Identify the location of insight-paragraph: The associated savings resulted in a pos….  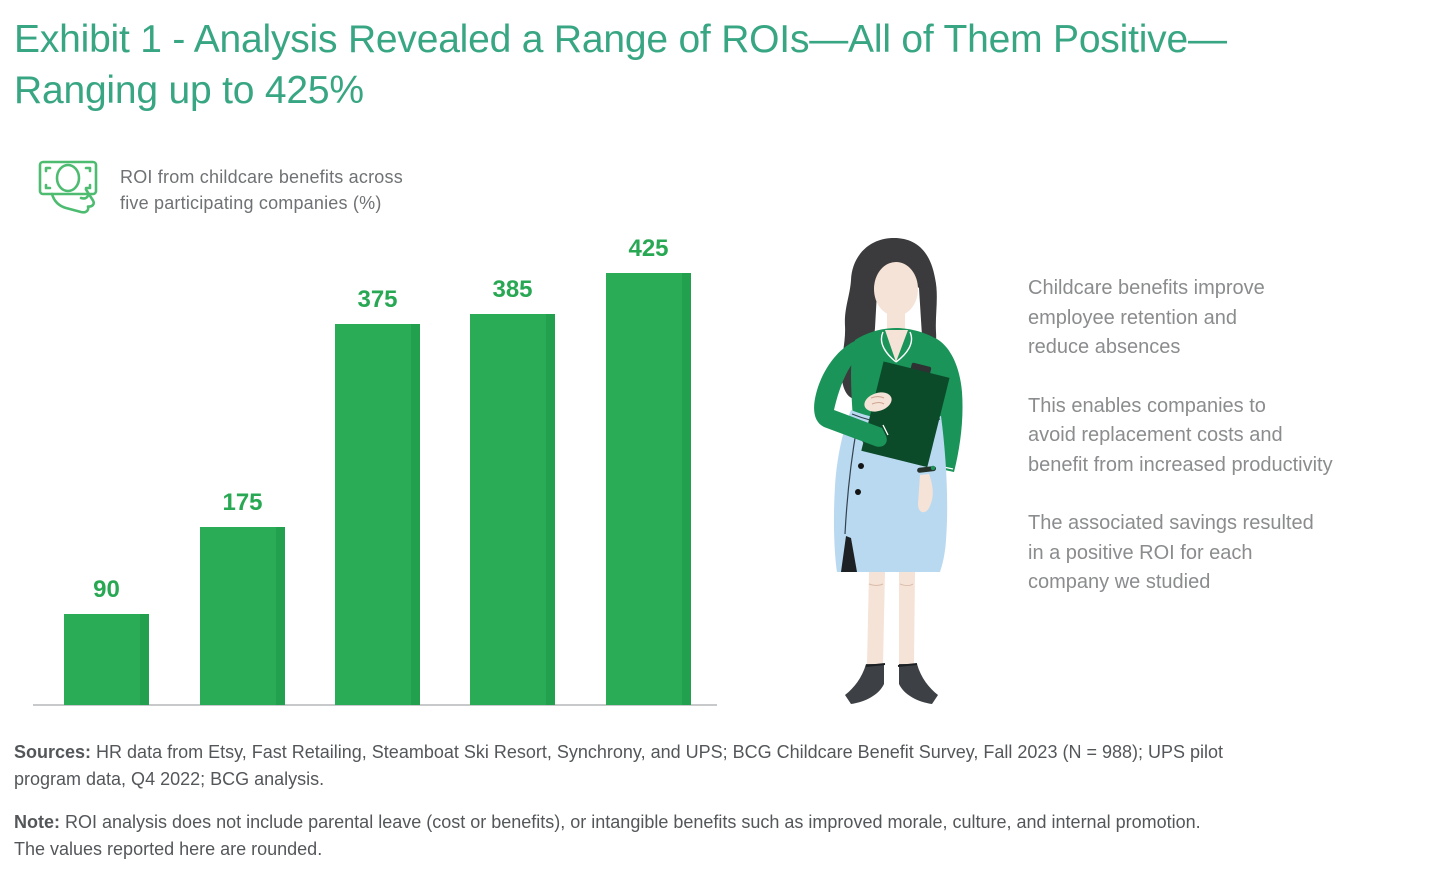
(1171, 552).